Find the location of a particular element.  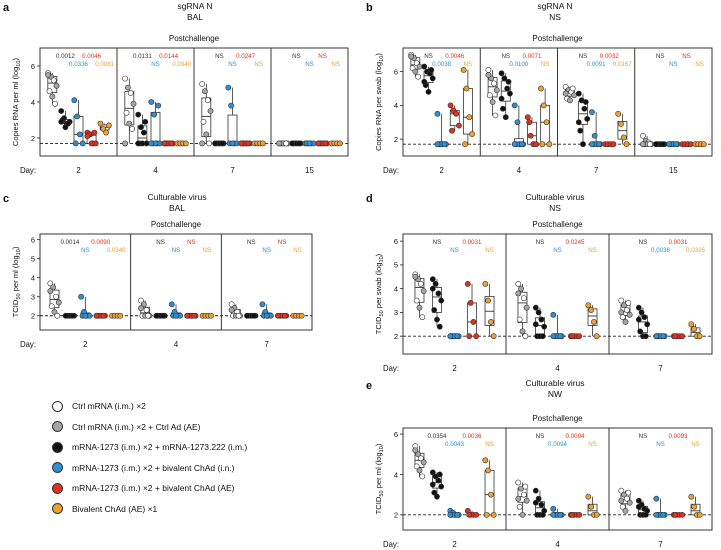

postchallenge-label: Postchallenge is located at coordinates (194, 38).